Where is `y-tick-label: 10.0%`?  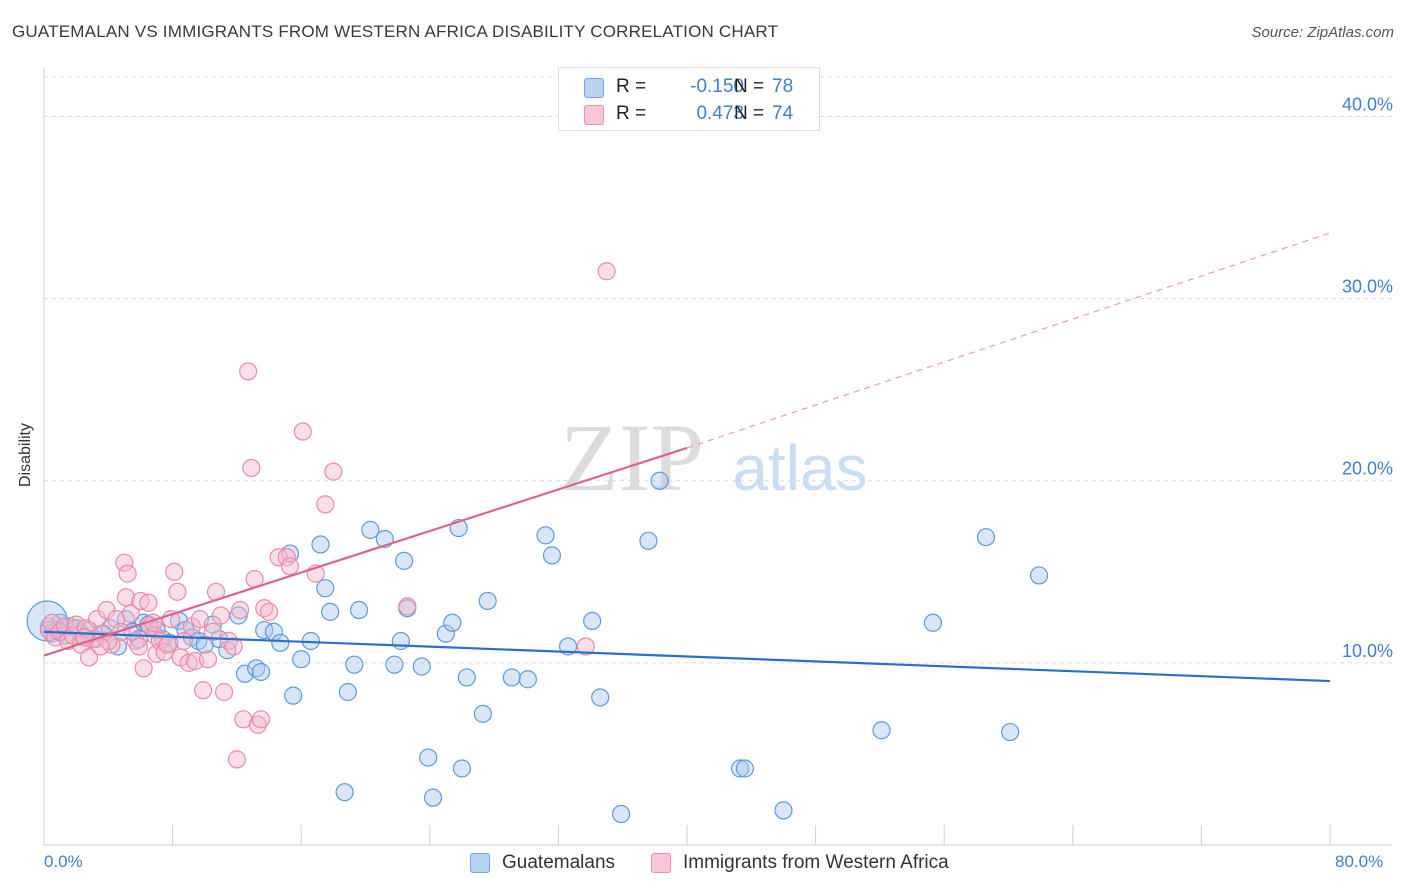 y-tick-label: 10.0% is located at coordinates (1367, 651).